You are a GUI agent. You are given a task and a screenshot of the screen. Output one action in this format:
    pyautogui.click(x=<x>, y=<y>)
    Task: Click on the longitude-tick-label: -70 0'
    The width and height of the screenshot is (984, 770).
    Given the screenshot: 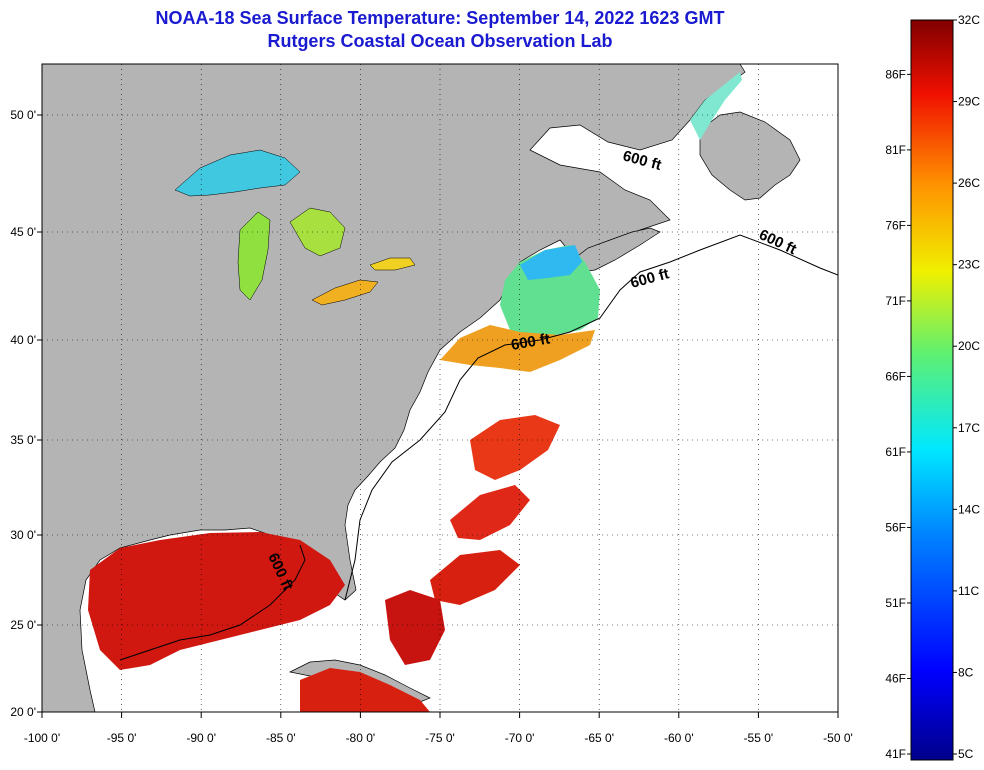 What is the action you would take?
    pyautogui.click(x=520, y=738)
    